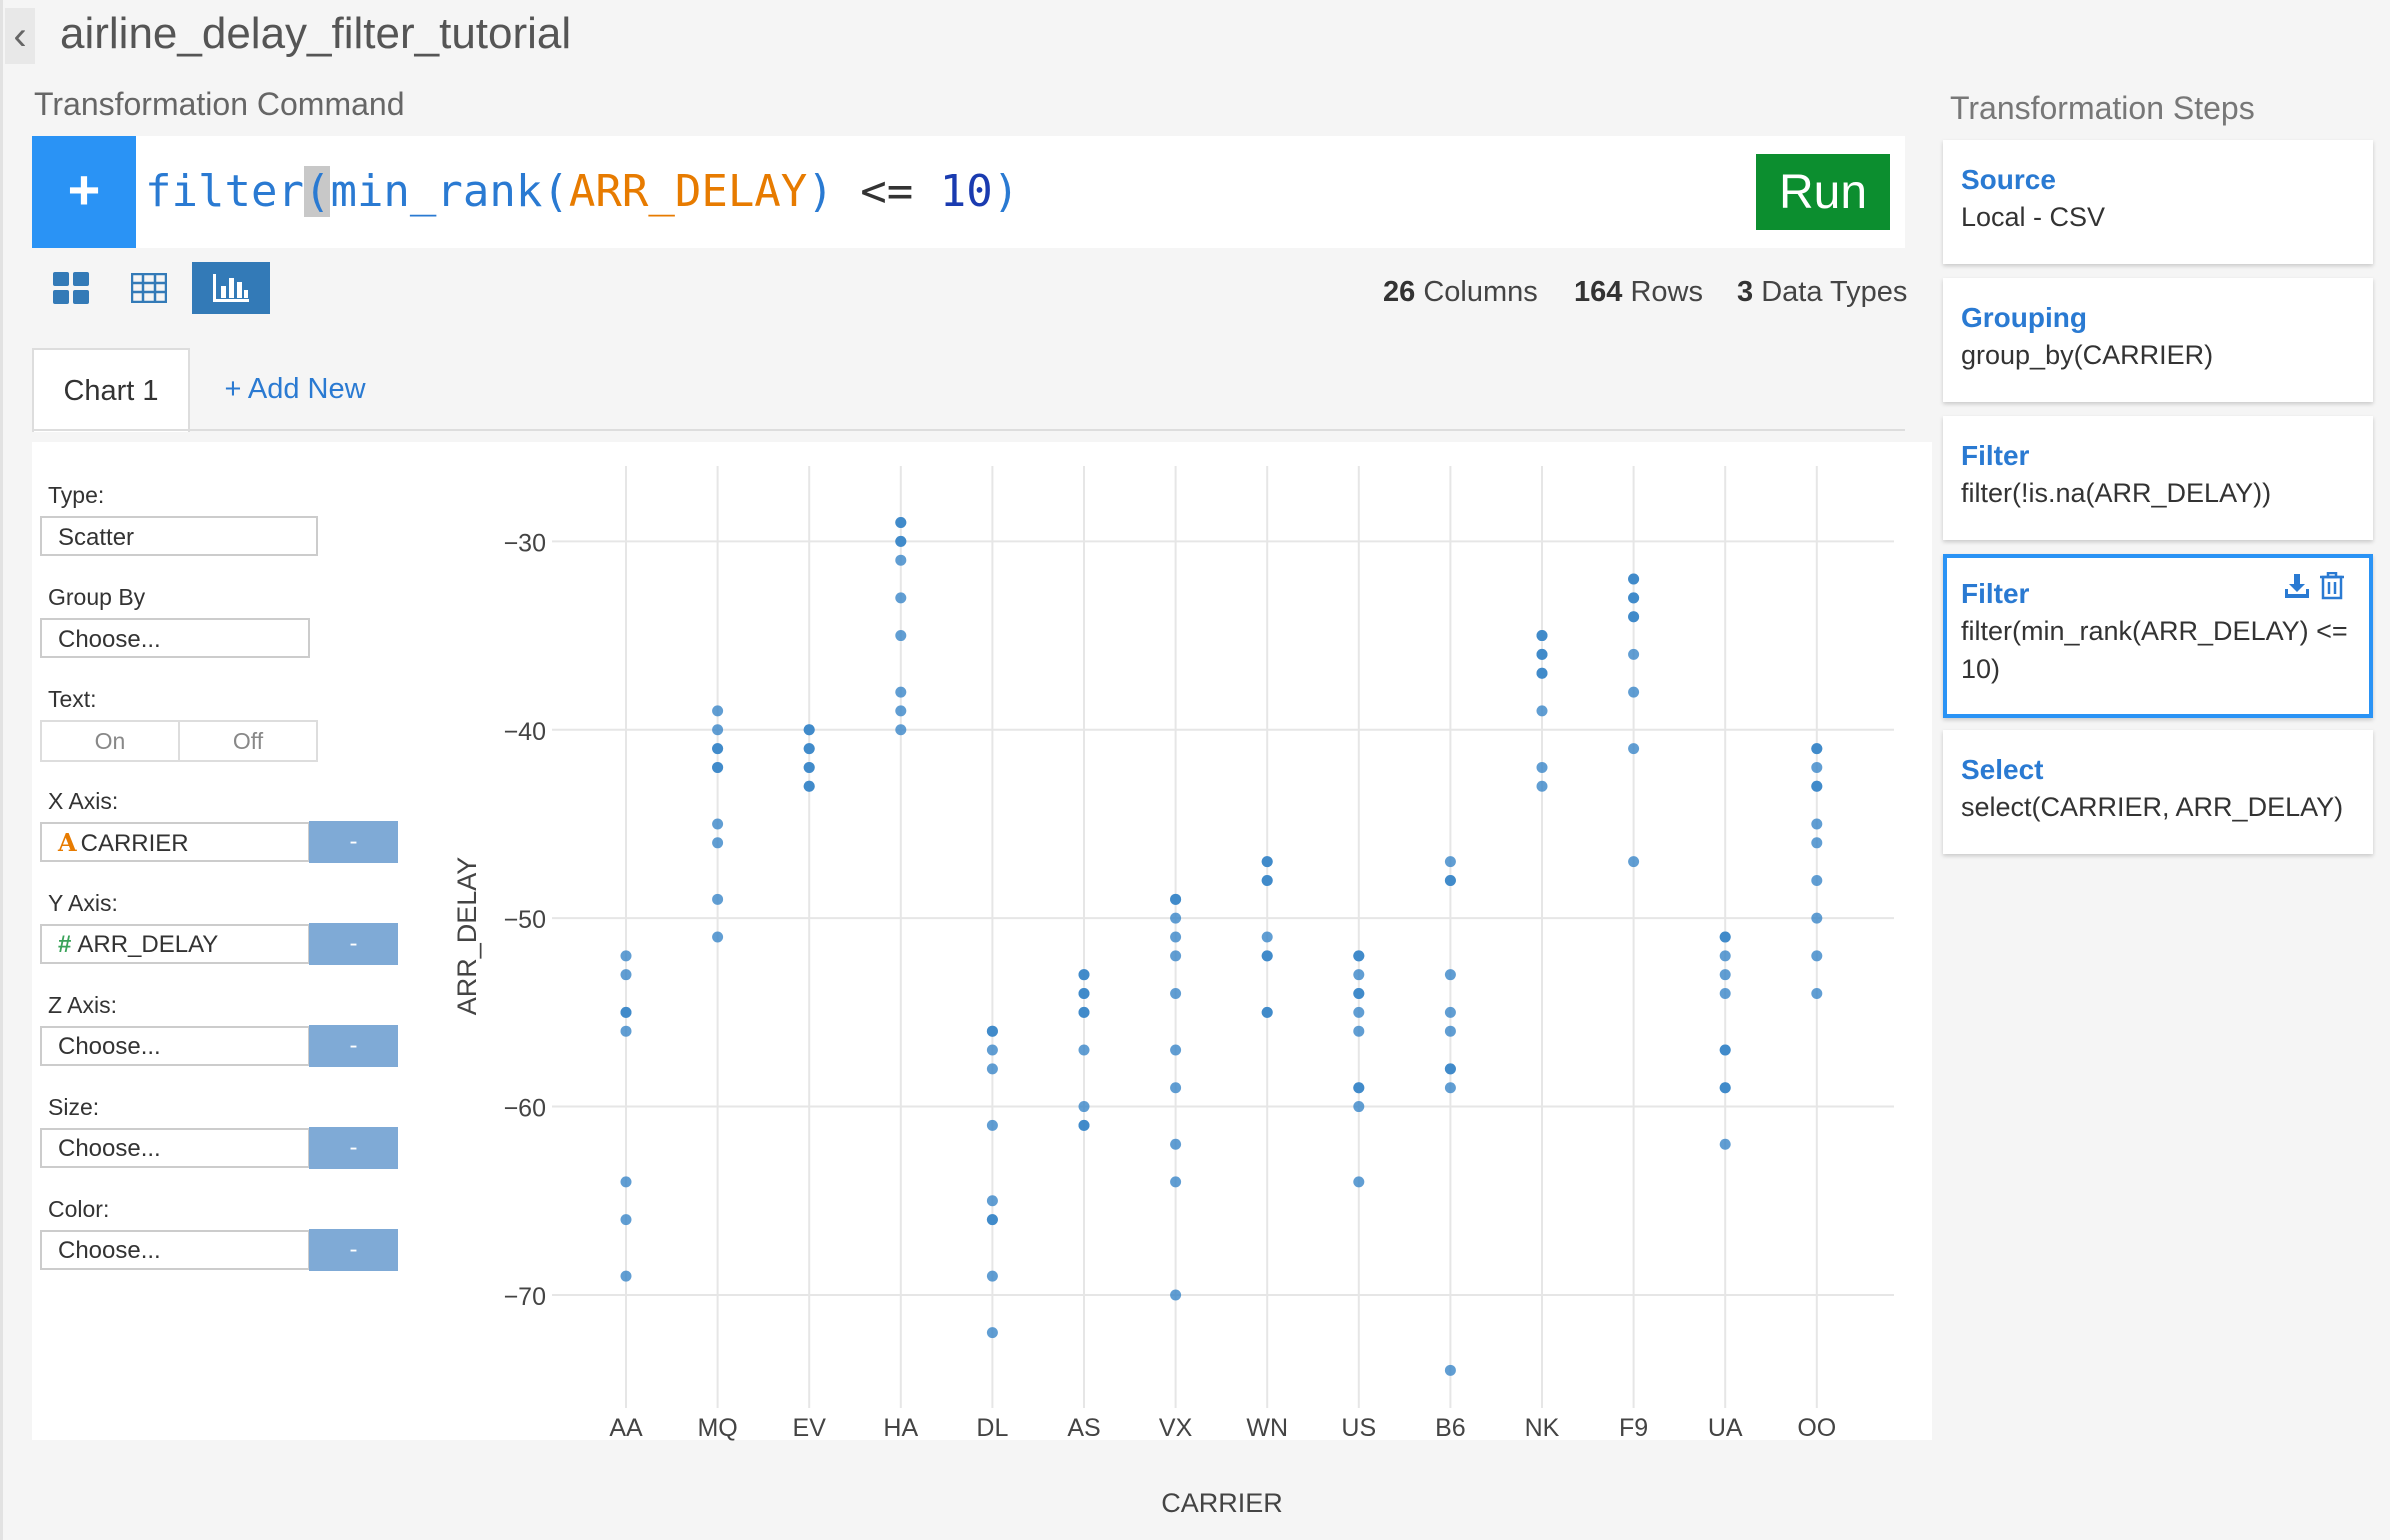 The image size is (2390, 1540). I want to click on x-tick-label: HA, so click(900, 1428).